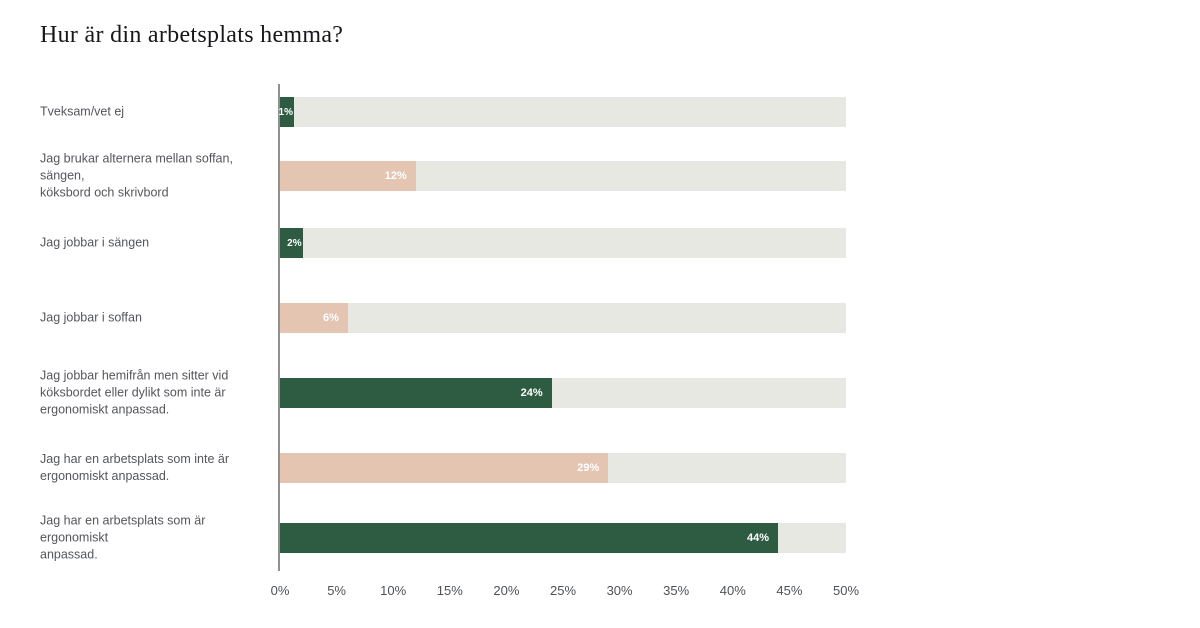 This screenshot has width=1200, height=628. What do you see at coordinates (393, 590) in the screenshot?
I see `x-tick: 10%` at bounding box center [393, 590].